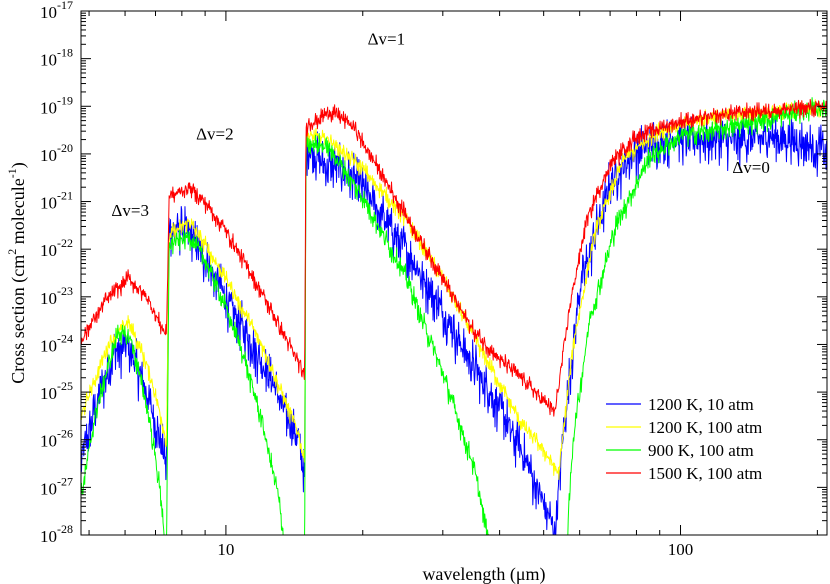 Image resolution: width=830 pixels, height=584 pixels. Describe the element at coordinates (65, 100) in the screenshot. I see `y-tick-exponent: -19` at that location.